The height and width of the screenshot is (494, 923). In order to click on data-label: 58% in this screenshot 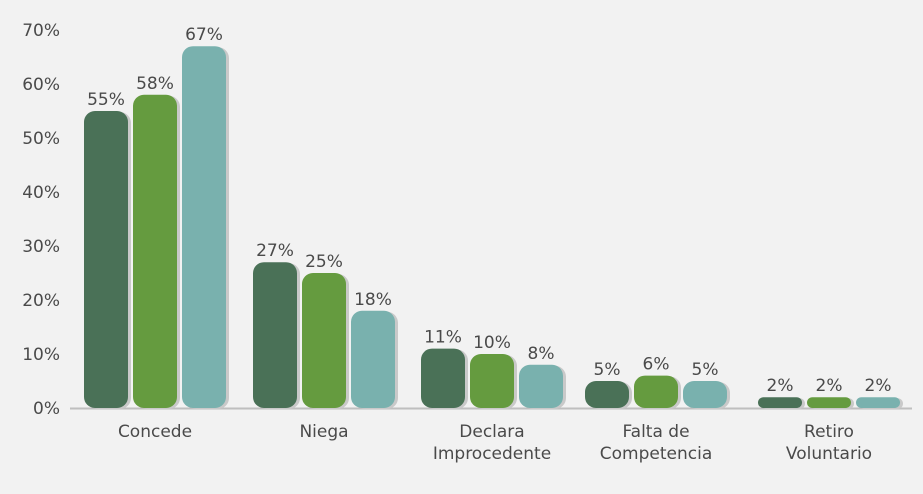, I will do `click(155, 84)`.